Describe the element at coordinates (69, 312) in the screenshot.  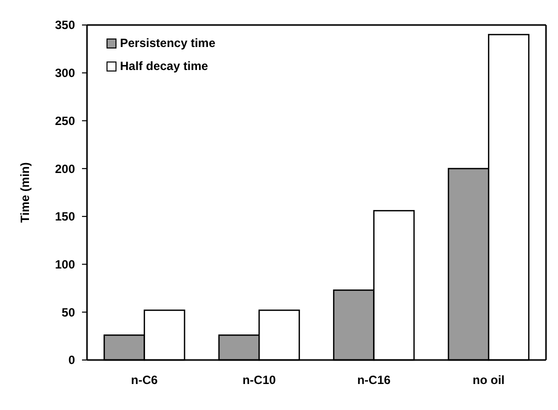
I see `y-tick-label: 50` at that location.